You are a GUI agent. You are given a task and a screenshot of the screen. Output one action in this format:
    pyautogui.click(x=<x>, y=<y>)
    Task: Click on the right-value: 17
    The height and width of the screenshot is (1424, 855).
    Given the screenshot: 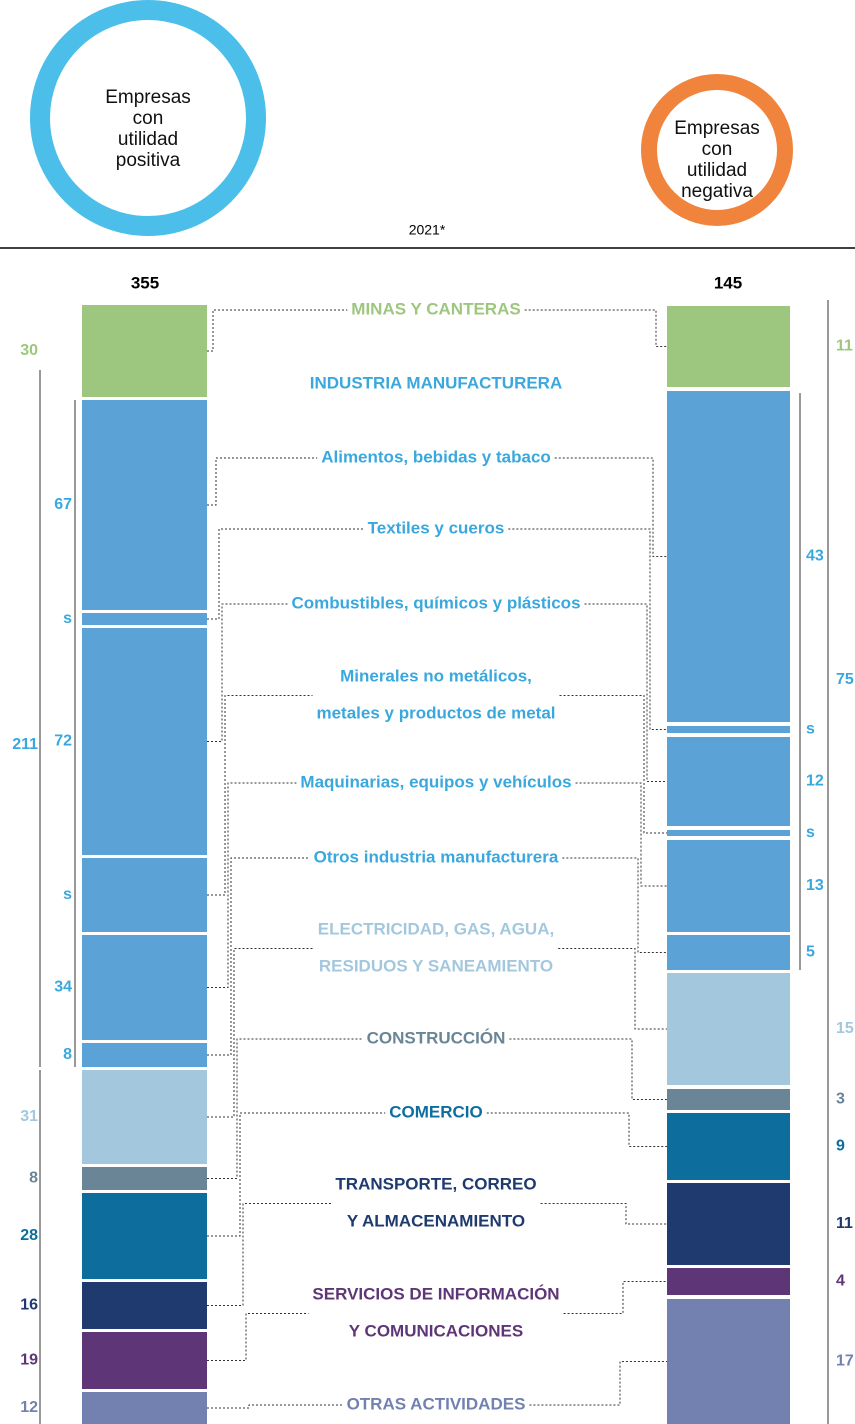 What is the action you would take?
    pyautogui.click(x=845, y=1361)
    